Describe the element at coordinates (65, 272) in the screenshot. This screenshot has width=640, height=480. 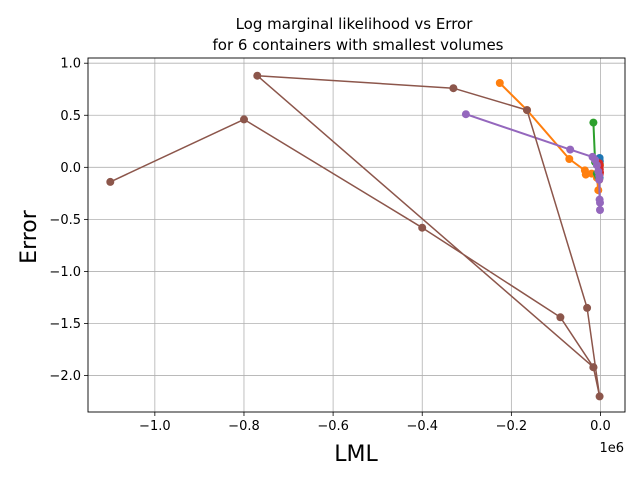
I see `y-tick-label: −1.0` at that location.